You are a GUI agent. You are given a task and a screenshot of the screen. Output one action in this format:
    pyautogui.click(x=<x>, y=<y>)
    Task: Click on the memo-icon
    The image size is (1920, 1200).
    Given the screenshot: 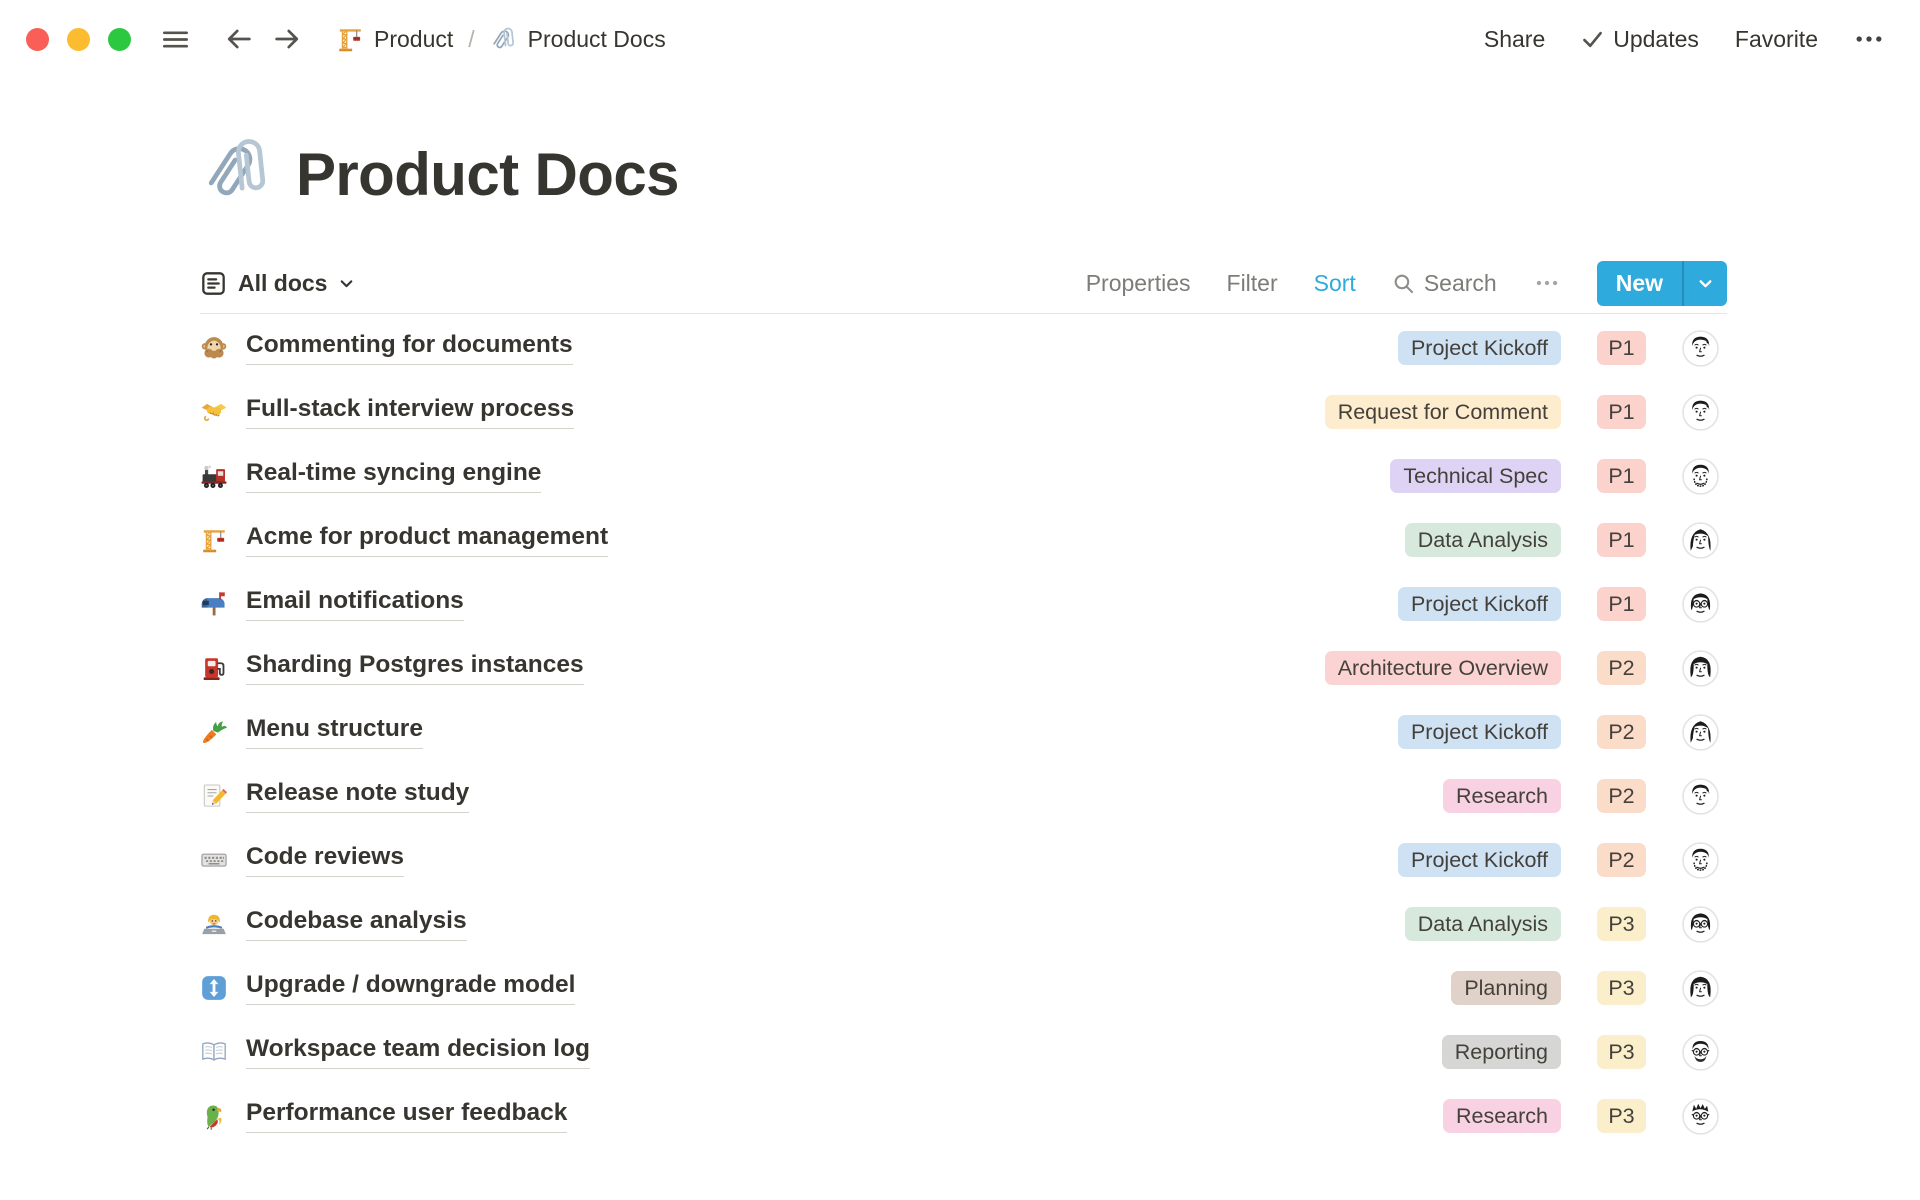 What is the action you would take?
    pyautogui.click(x=217, y=796)
    